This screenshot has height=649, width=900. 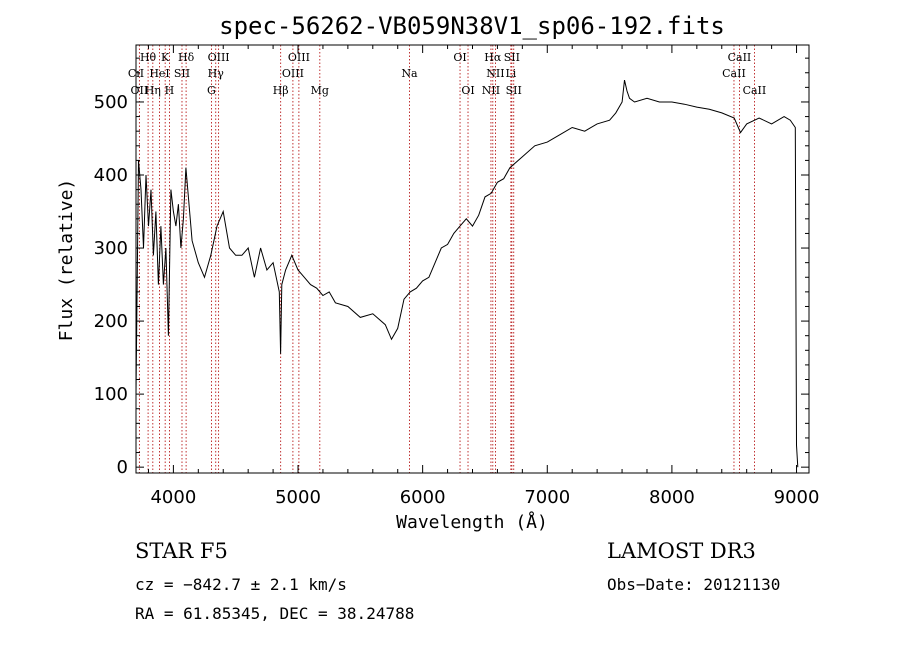 I want to click on y-axis-label: Flux (relative), so click(x=66, y=260).